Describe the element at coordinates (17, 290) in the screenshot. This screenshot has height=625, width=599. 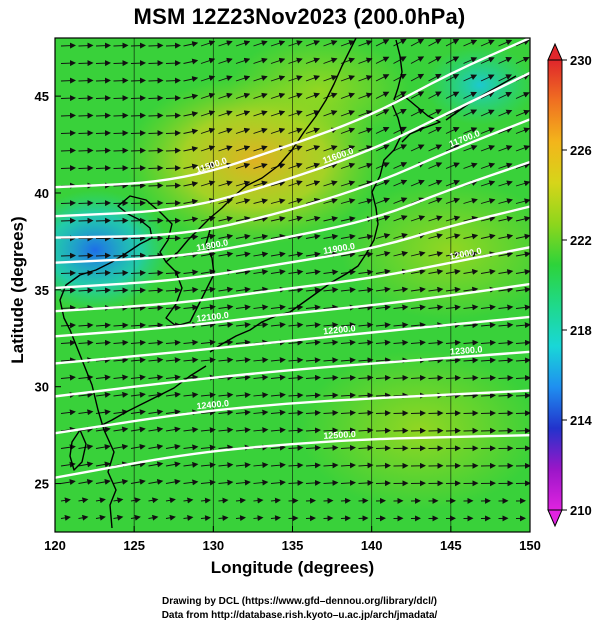
I see `y-axis-label: Latitude (degrees)` at that location.